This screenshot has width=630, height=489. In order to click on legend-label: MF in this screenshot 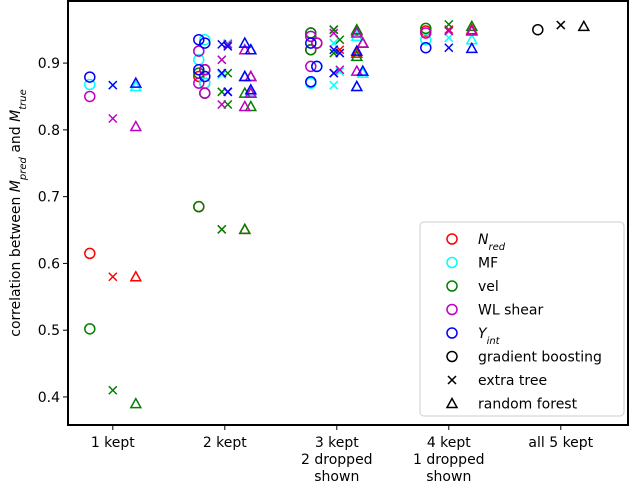, I will do `click(488, 264)`.